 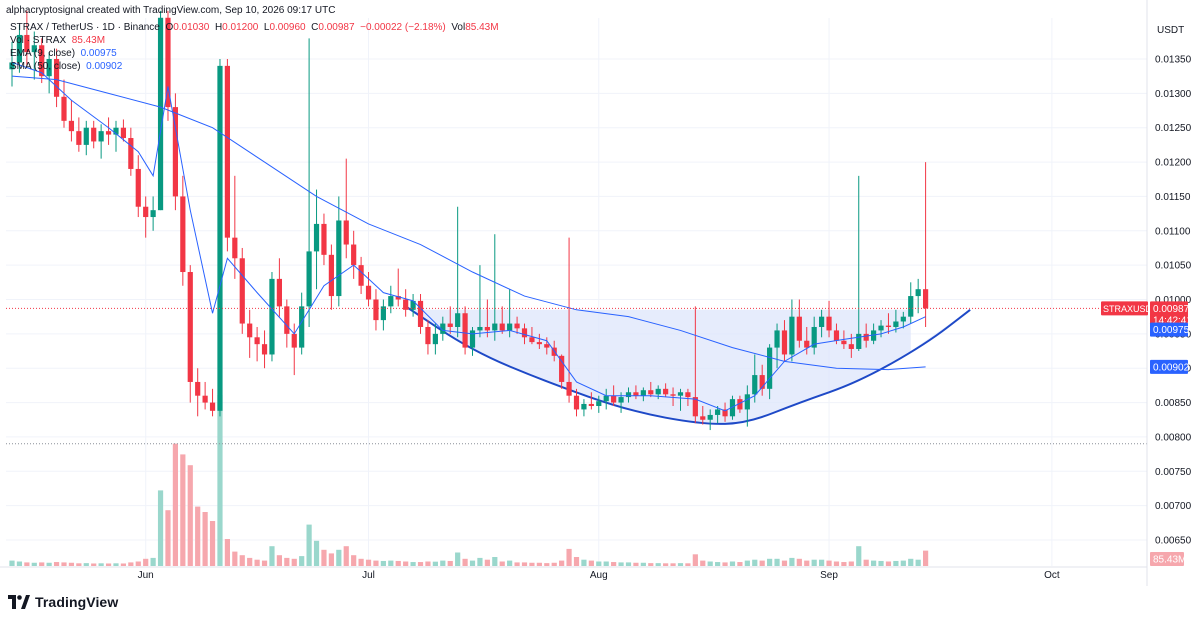 I want to click on time-tick-label: Jun, so click(x=146, y=575).